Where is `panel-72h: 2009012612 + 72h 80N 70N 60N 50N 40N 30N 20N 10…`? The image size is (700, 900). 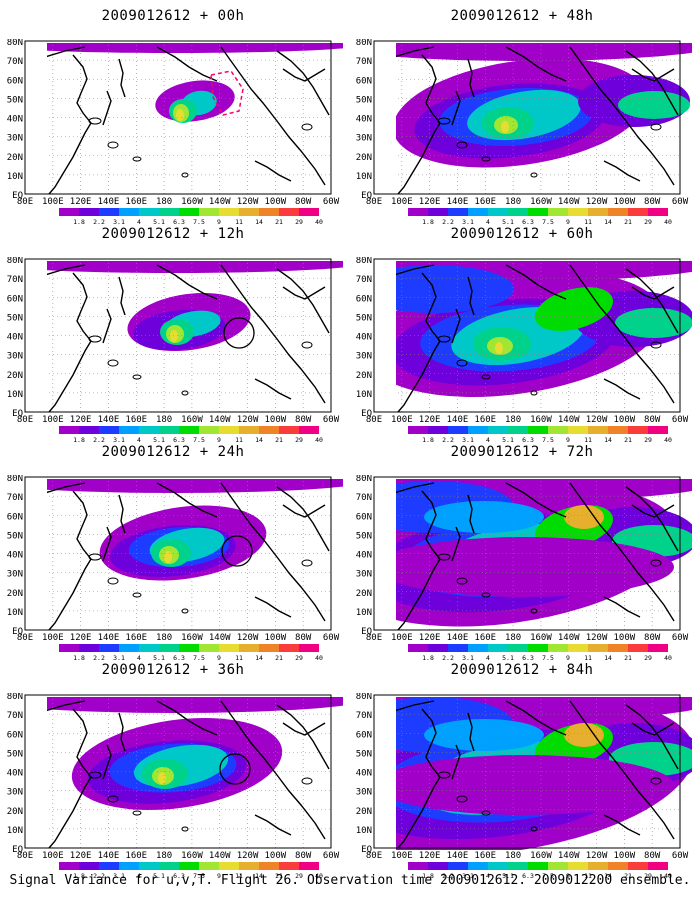
panel-72h: 2009012612 + 72h 80N 70N 60N 50N 40N 30N 20N 10… is located at coordinates (522, 553).